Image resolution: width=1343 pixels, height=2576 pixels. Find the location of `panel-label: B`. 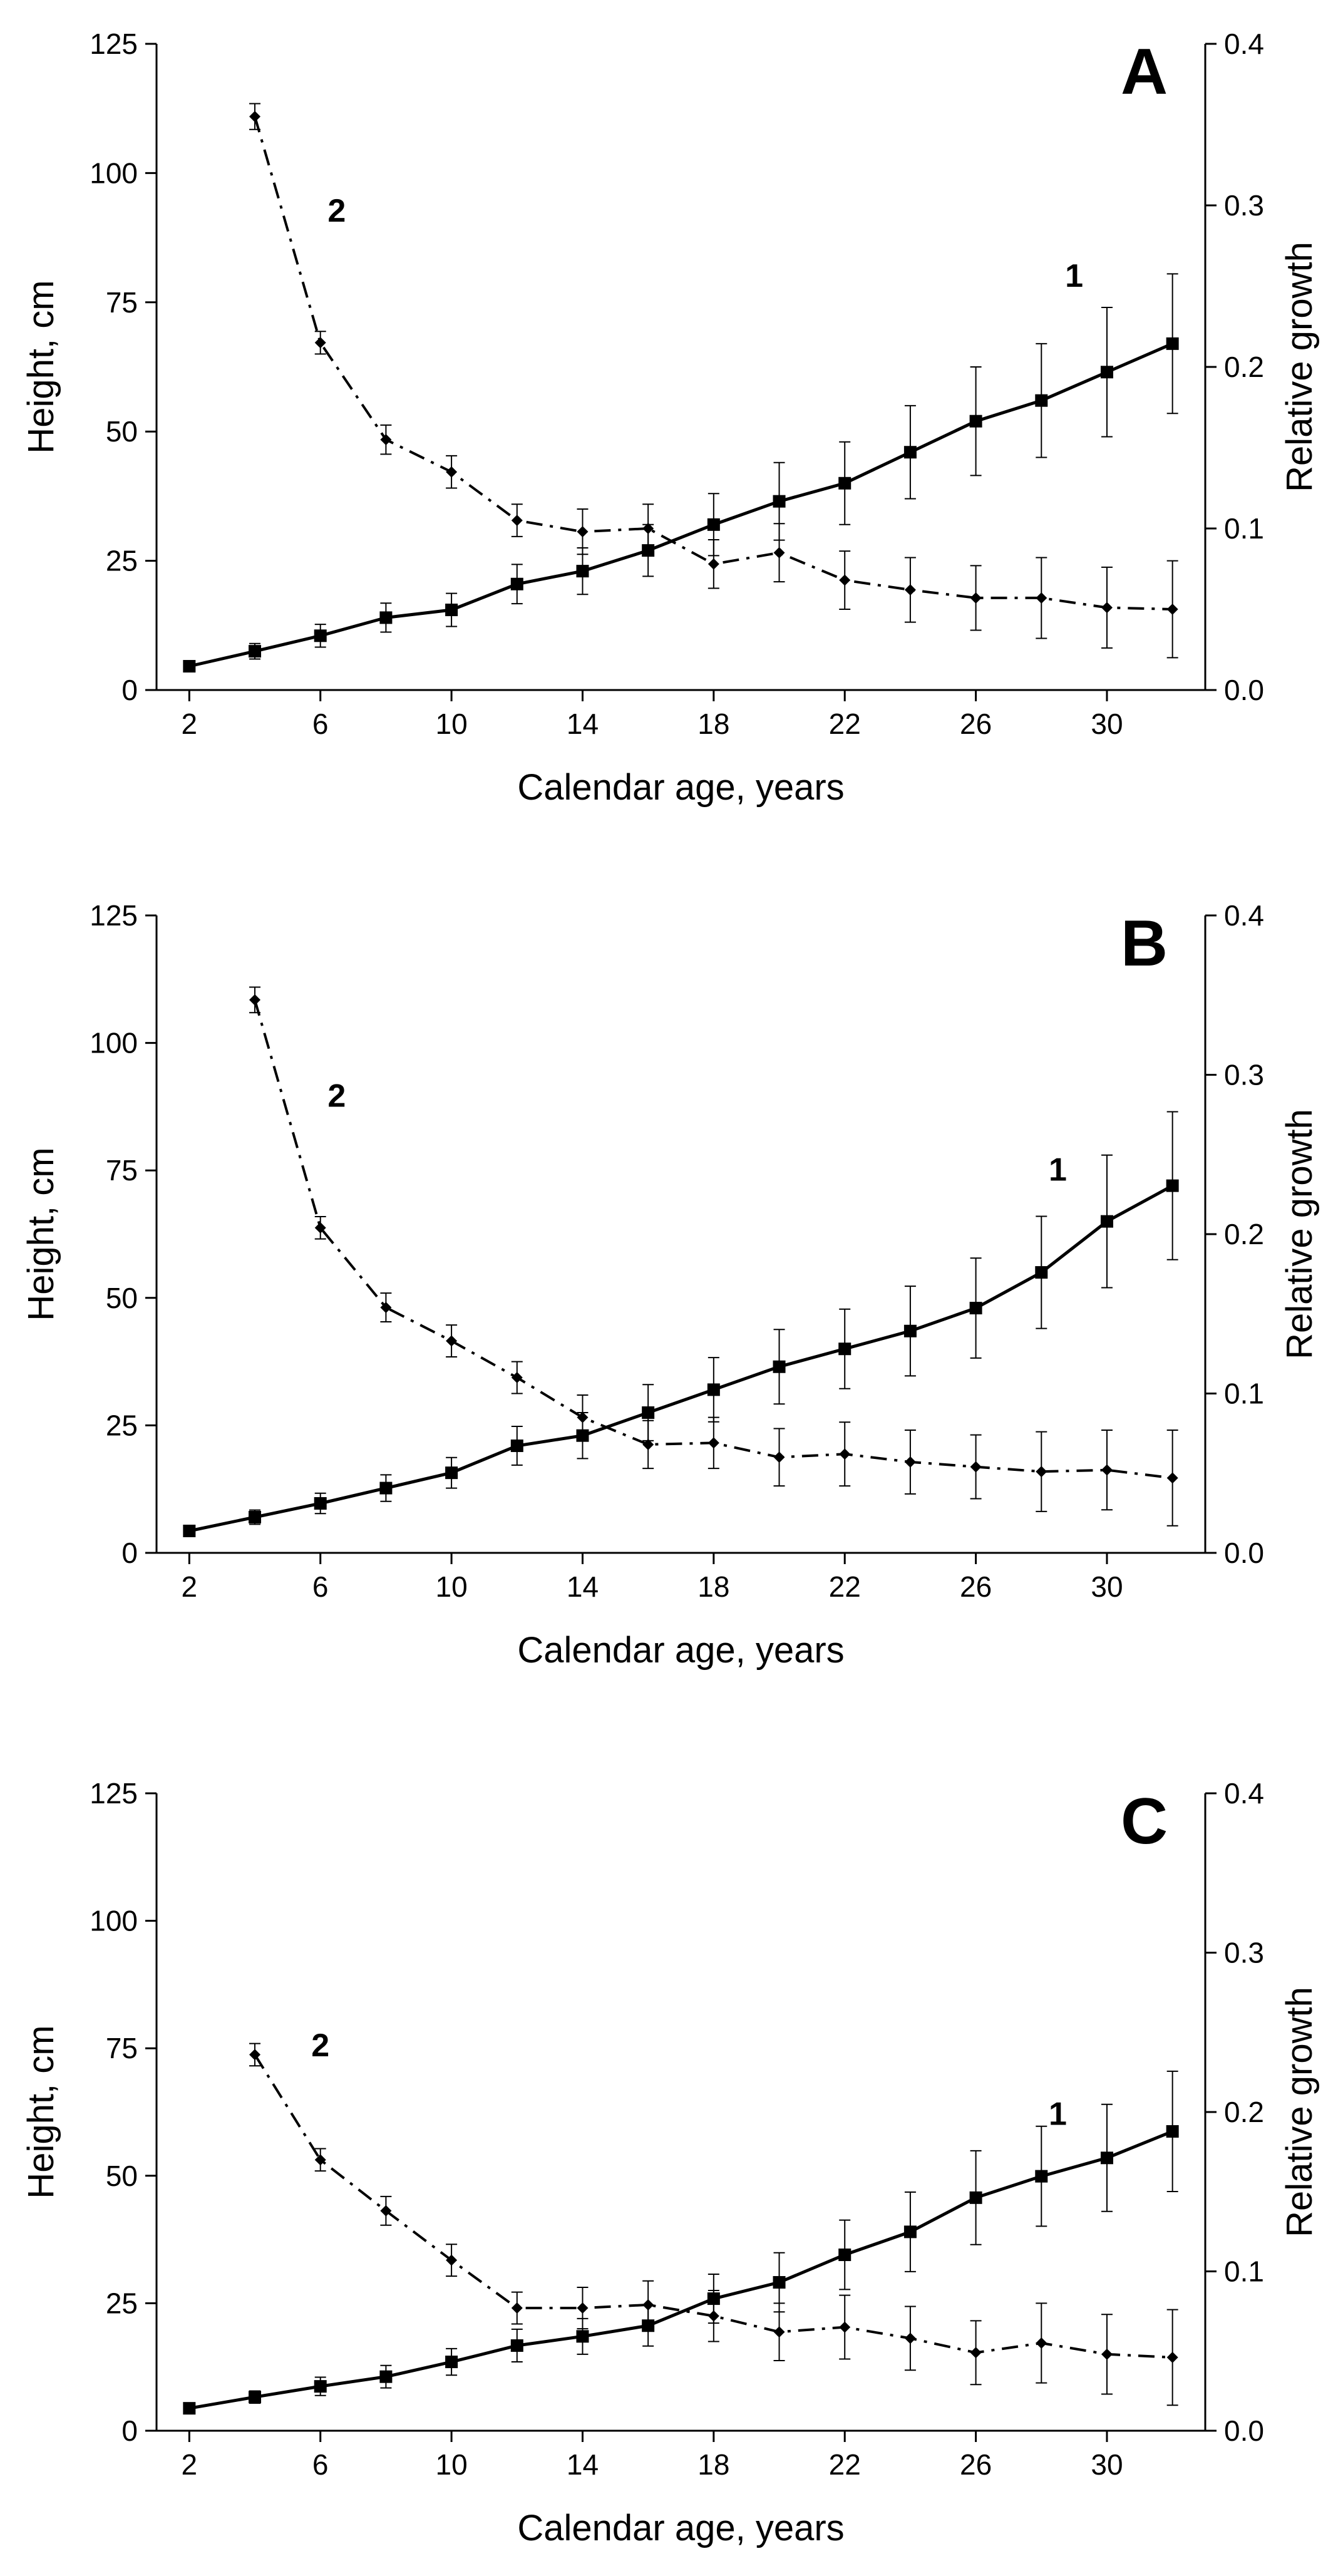

panel-label: B is located at coordinates (1144, 944).